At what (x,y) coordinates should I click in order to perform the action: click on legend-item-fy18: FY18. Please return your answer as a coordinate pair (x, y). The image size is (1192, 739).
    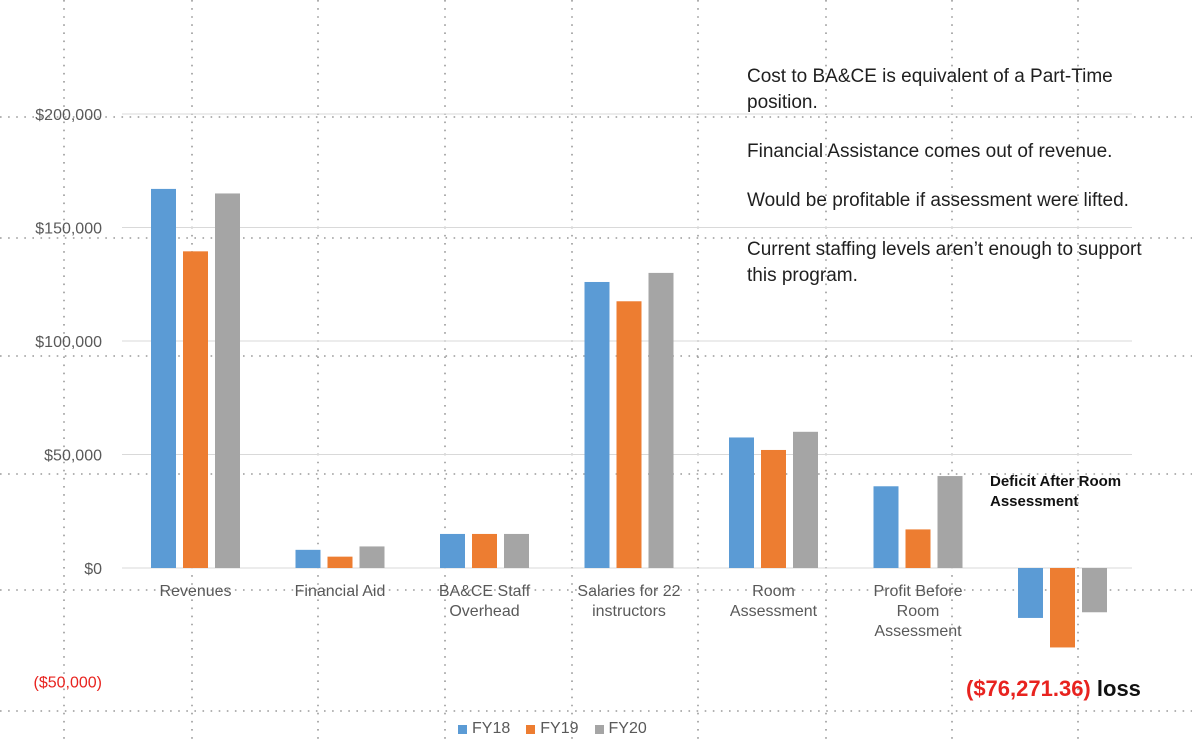
    Looking at the image, I should click on (484, 729).